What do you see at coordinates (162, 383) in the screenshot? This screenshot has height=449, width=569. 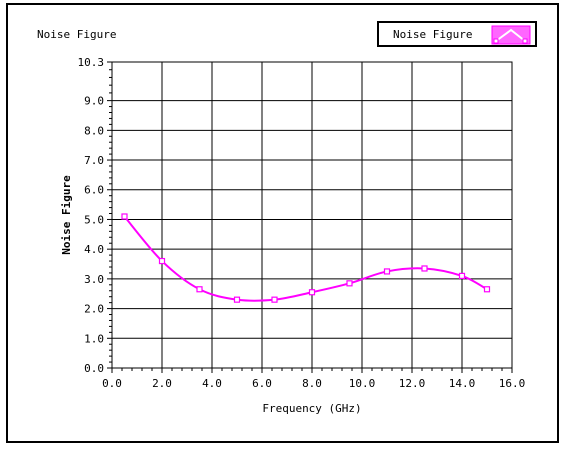 I see `x-tick-label: 2.0` at bounding box center [162, 383].